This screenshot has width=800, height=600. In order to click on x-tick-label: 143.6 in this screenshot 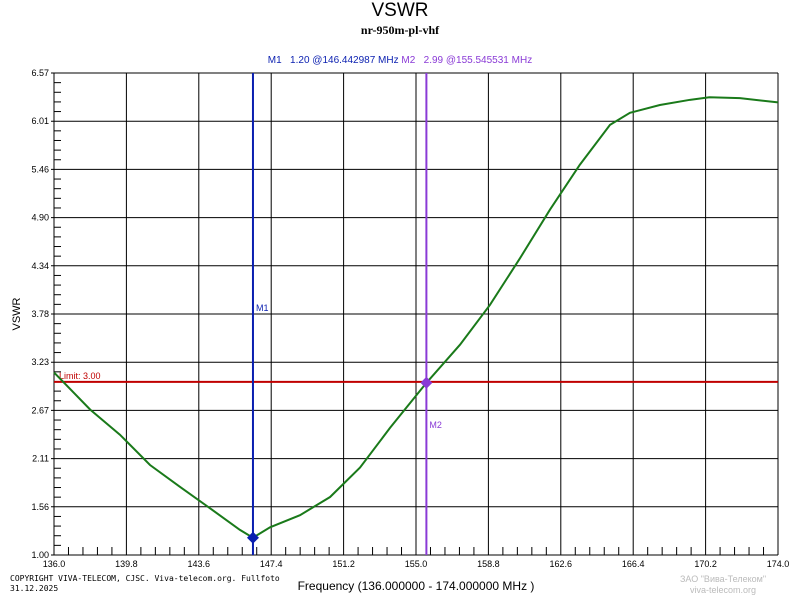, I will do `click(199, 564)`.